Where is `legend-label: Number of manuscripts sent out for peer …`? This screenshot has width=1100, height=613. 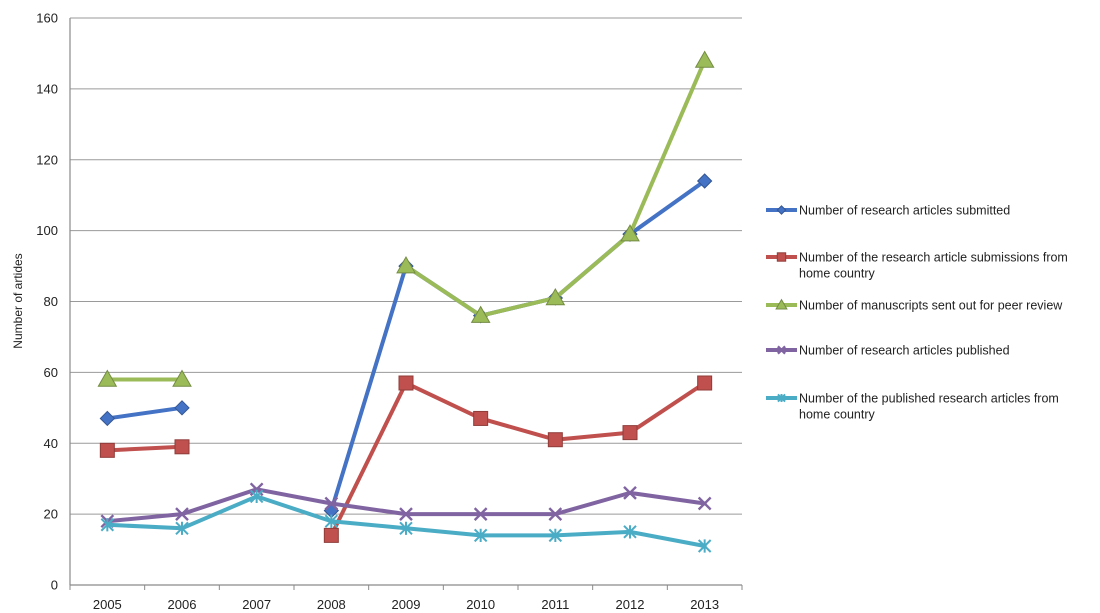
legend-label: Number of manuscripts sent out for peer … is located at coordinates (931, 306).